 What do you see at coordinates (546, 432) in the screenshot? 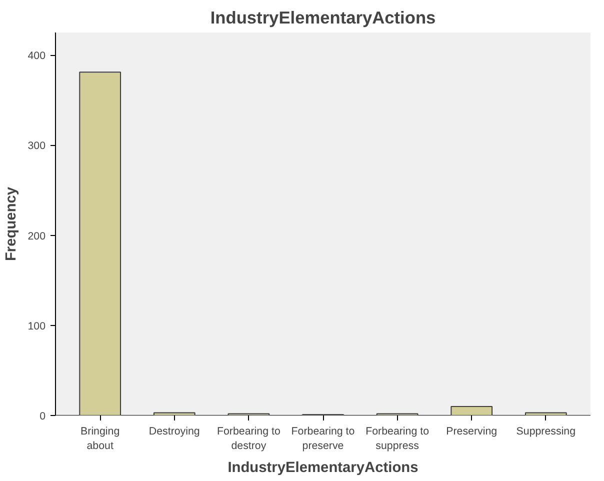
I see `x-tick-label: Suppressing` at bounding box center [546, 432].